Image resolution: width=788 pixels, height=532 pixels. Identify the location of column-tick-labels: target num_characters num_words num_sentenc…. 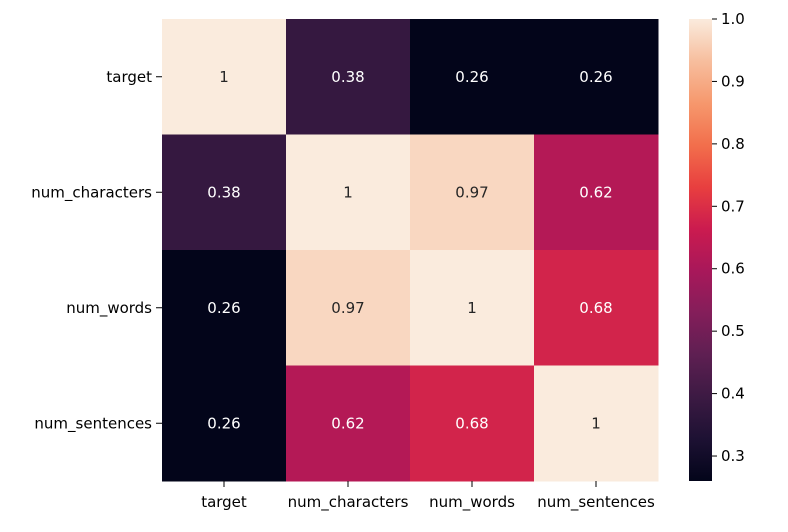
(428, 496).